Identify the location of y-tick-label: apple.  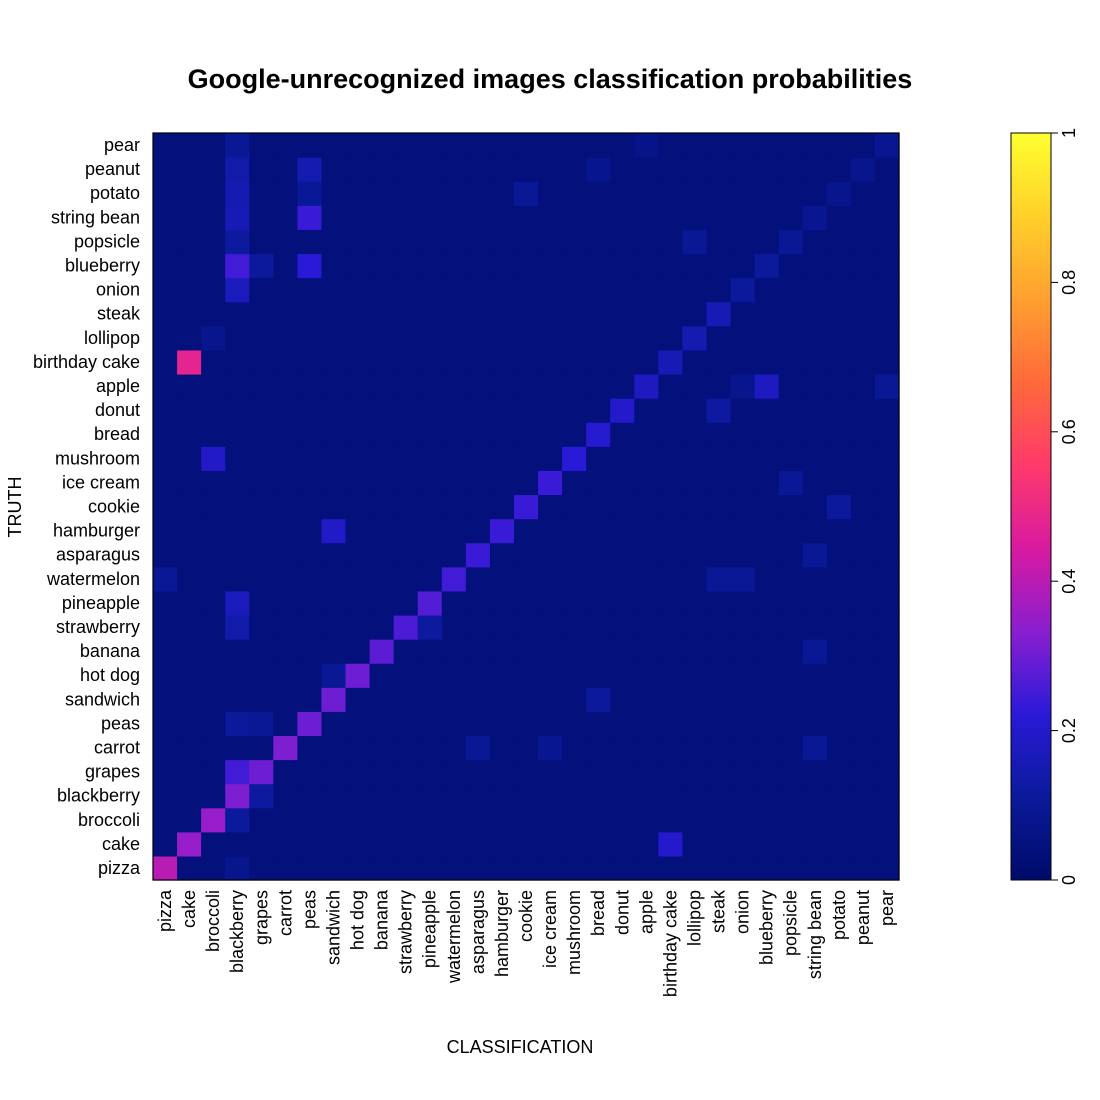
(118, 386).